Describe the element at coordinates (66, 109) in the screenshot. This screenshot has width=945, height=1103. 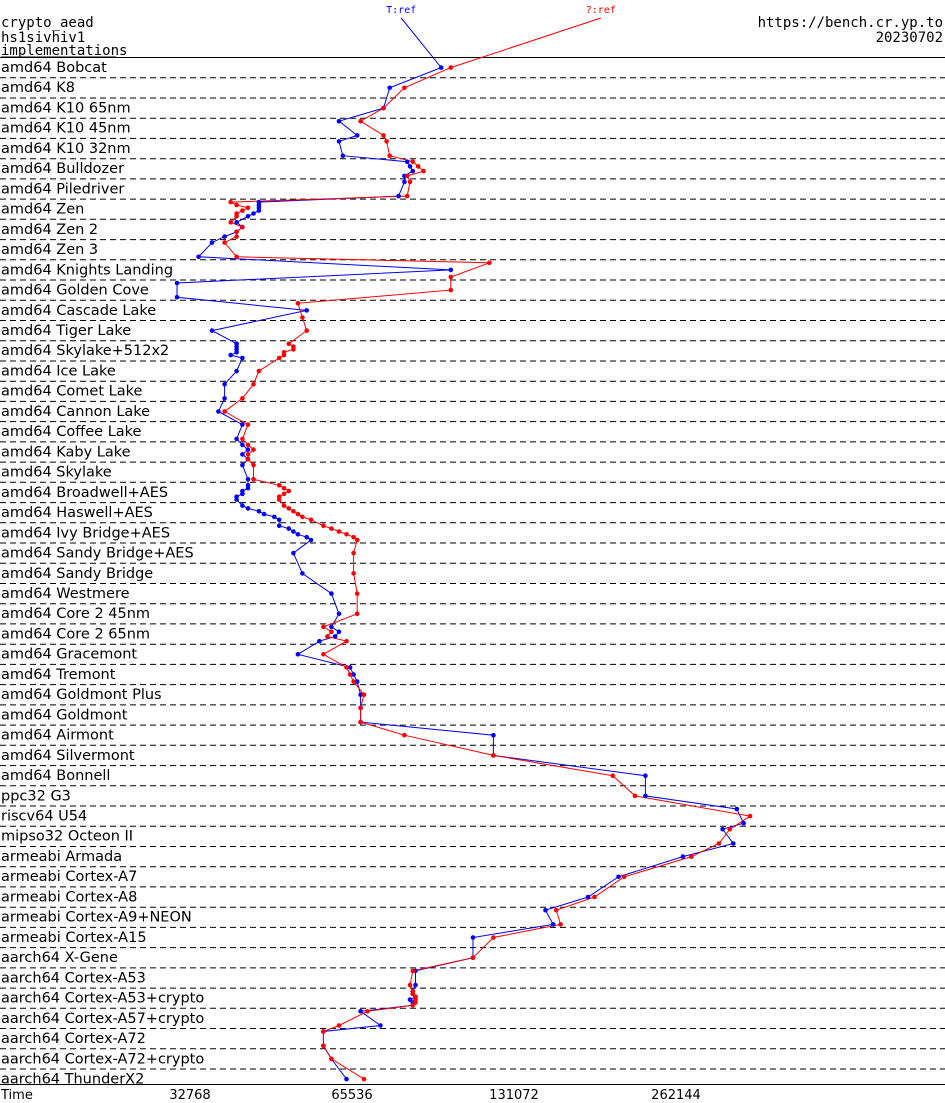
I see `platform-label: amd64 K10 65nm` at that location.